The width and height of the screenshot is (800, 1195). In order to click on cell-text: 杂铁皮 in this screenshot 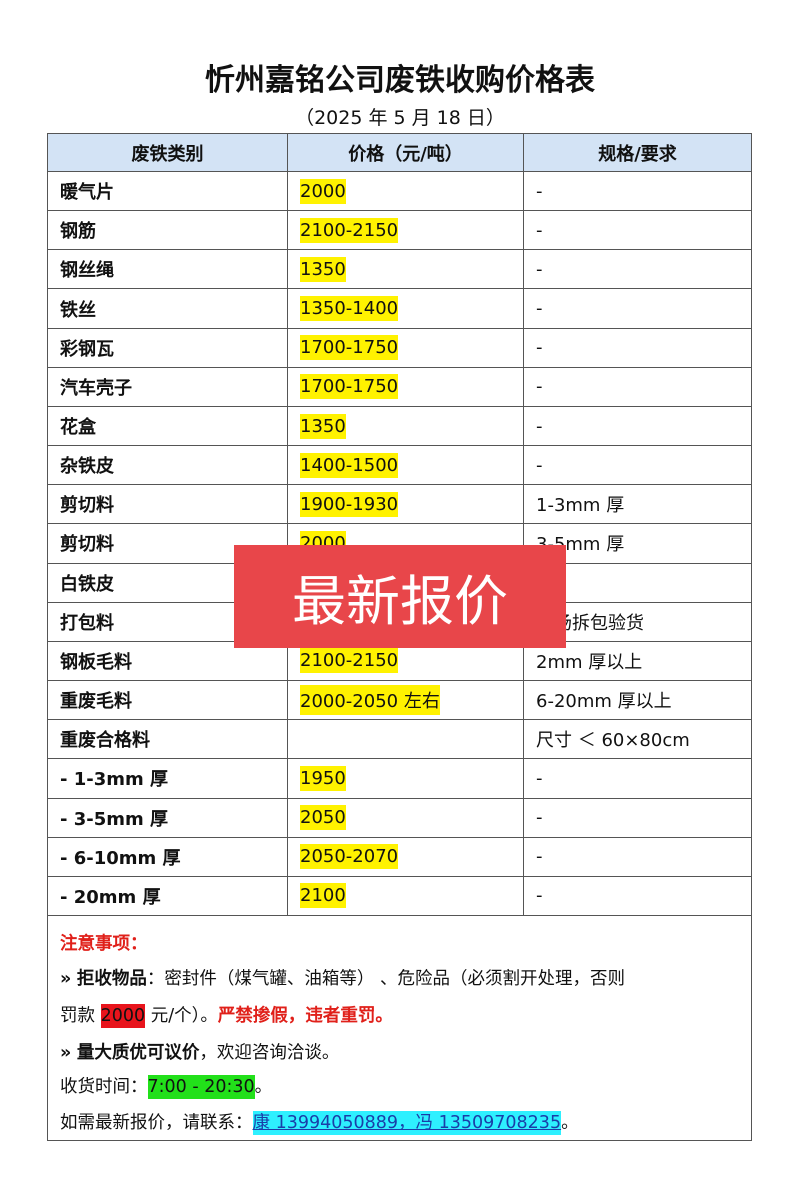, I will do `click(87, 467)`.